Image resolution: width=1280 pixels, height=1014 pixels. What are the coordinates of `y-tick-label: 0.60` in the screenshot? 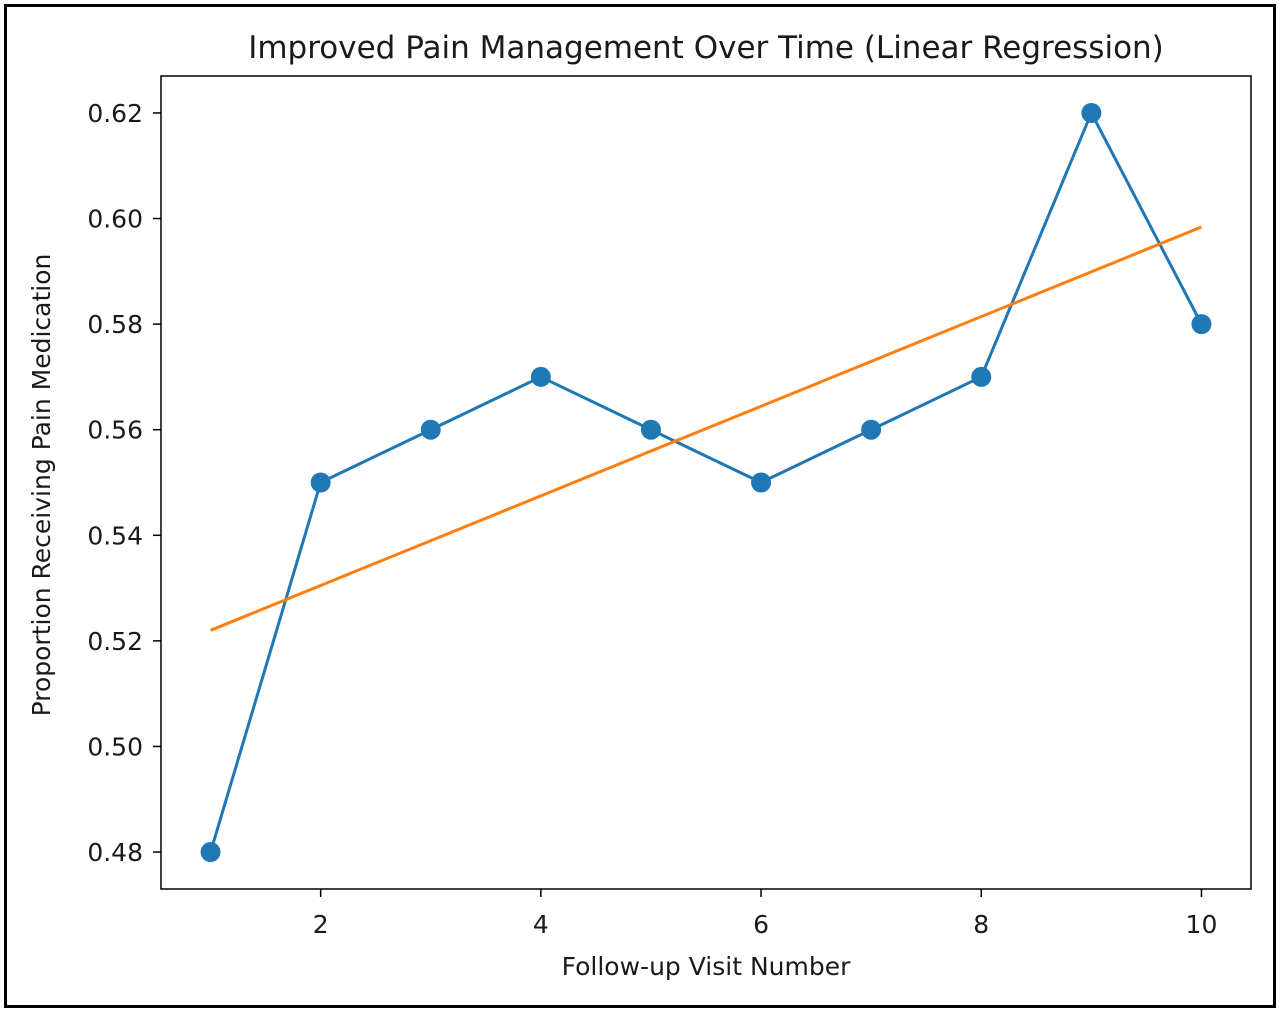 It's located at (115, 219).